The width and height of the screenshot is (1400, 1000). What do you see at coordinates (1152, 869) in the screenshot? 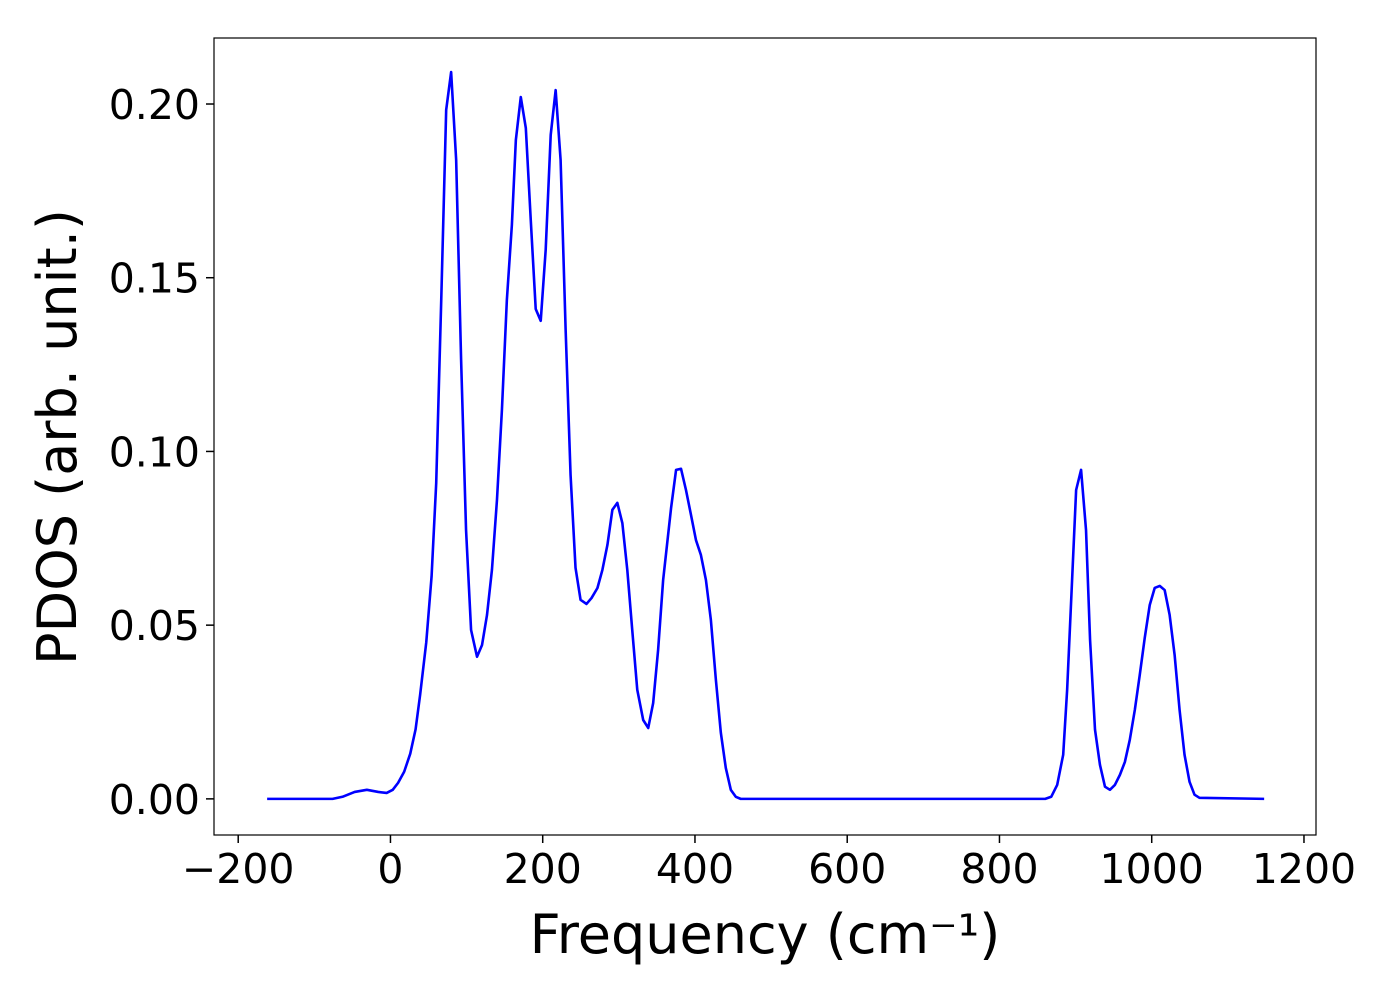
I see `x-tick-label: 1000` at bounding box center [1152, 869].